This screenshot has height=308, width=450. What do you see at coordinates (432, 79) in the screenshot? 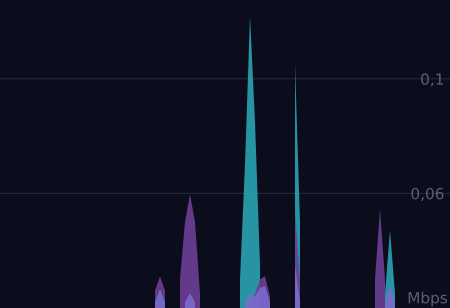
I see `y-tick-label: 0,1` at bounding box center [432, 79].